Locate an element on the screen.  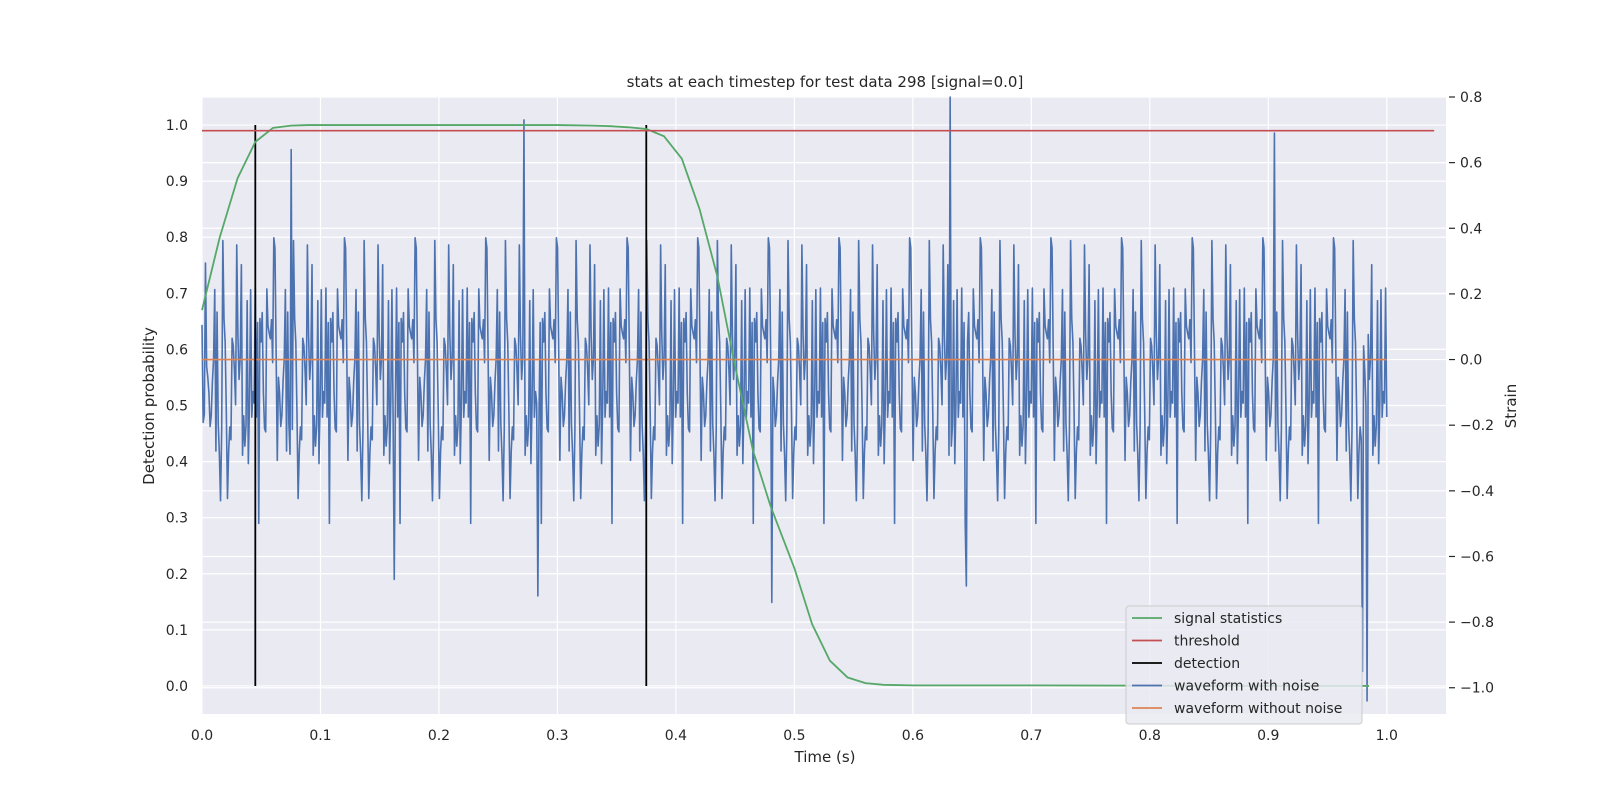
y-left-tick-label: 0.1 is located at coordinates (177, 631).